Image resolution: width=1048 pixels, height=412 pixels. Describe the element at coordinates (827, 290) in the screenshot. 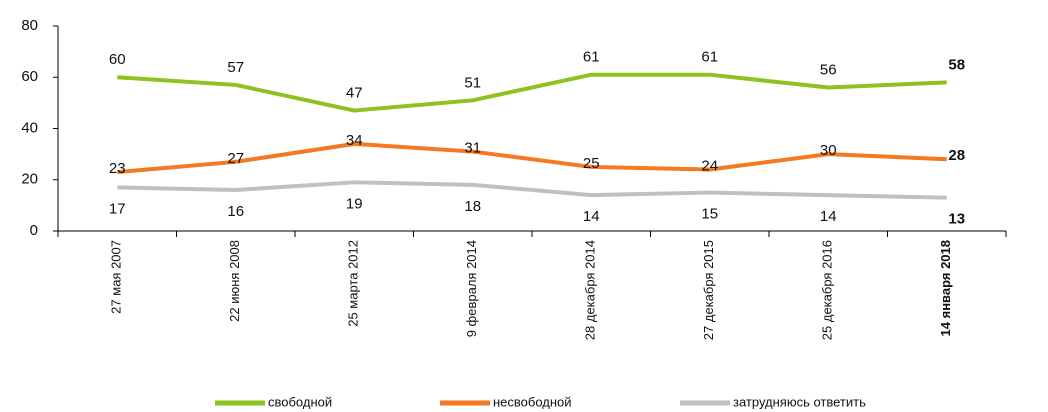

I see `x-tick-label: 25 декабря 2016` at that location.